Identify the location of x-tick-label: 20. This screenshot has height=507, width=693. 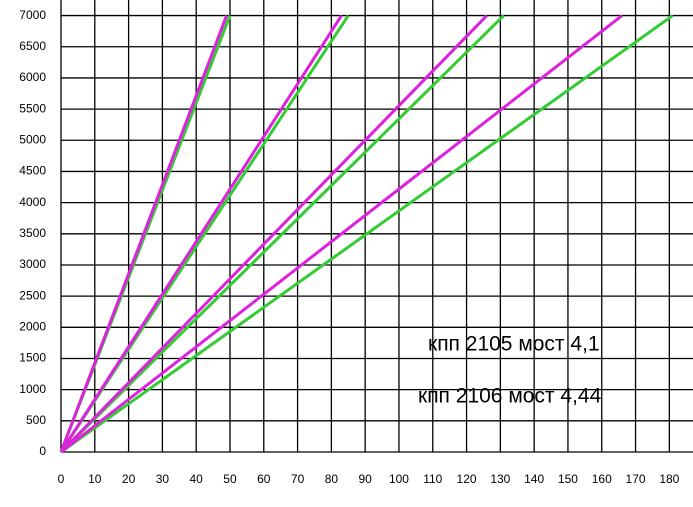
(129, 479).